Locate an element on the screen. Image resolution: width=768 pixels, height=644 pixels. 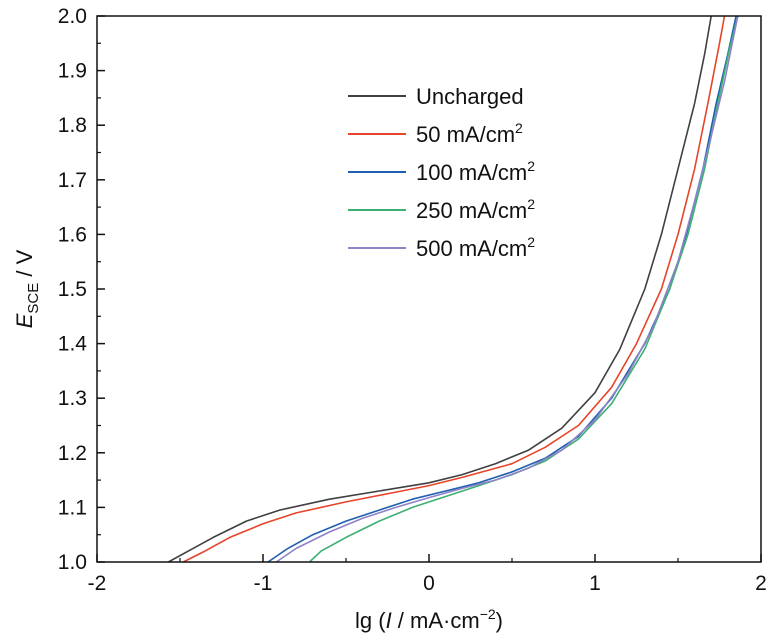
x-tick-label-4: 2 is located at coordinates (761, 583).